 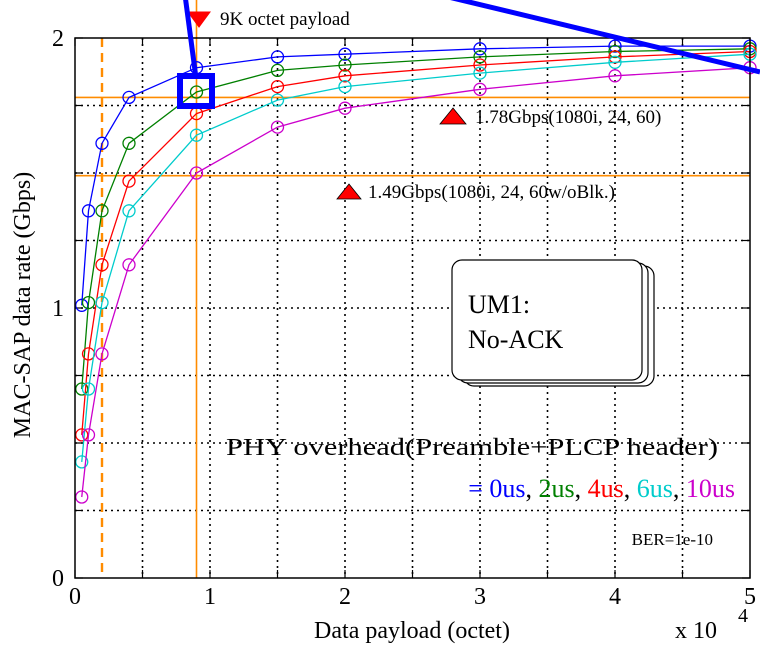 I want to click on x-tick-label: 1, so click(x=210, y=597).